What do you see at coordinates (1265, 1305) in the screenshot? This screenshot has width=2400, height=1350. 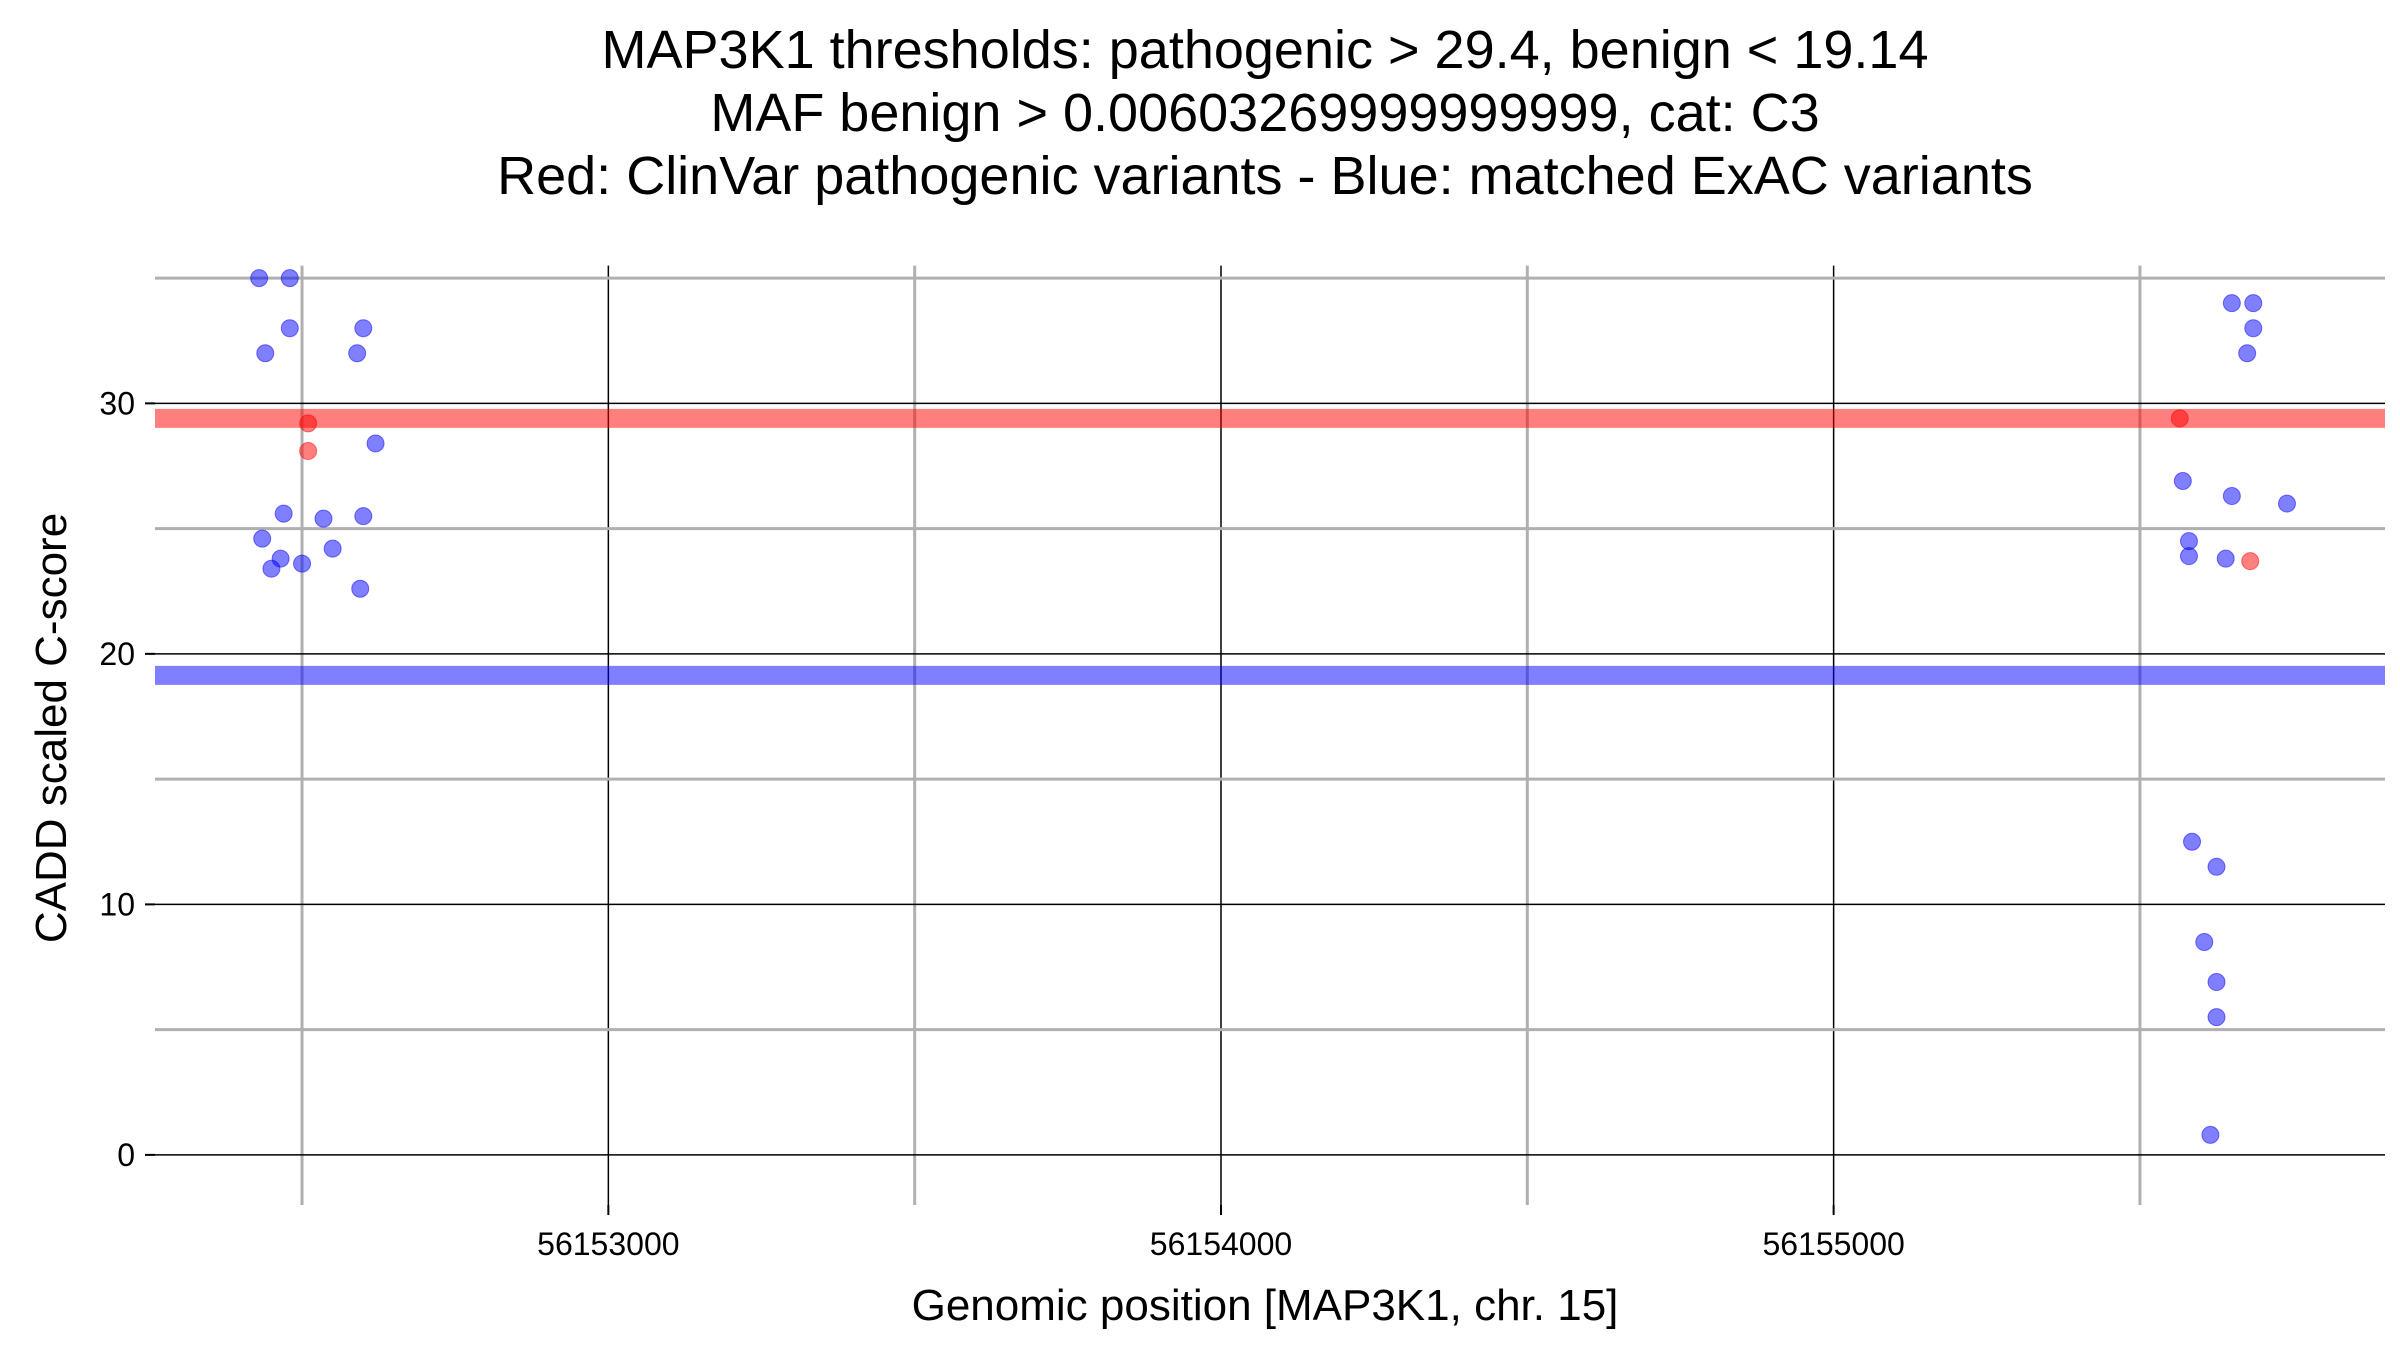 I see `x-axis-title: Genomic position [MAP3K1, chr. 15]` at bounding box center [1265, 1305].